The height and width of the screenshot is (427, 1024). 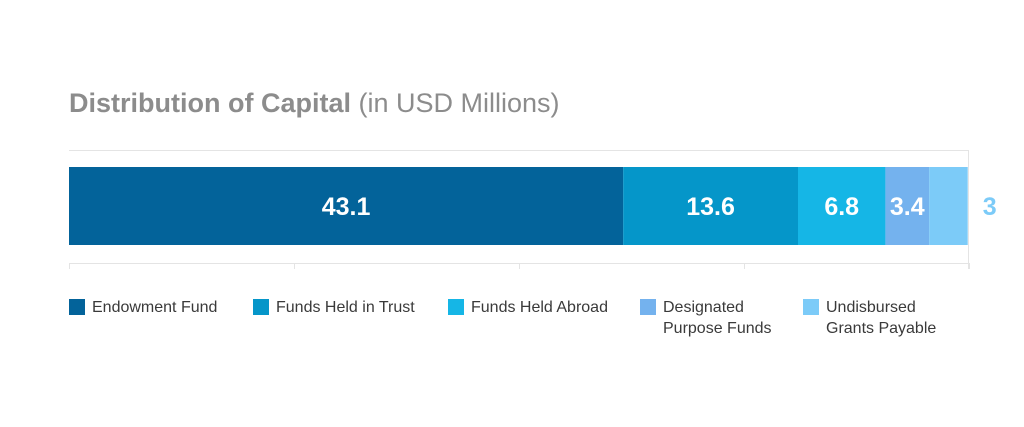 I want to click on bar-value-label: 13.6, so click(x=710, y=207).